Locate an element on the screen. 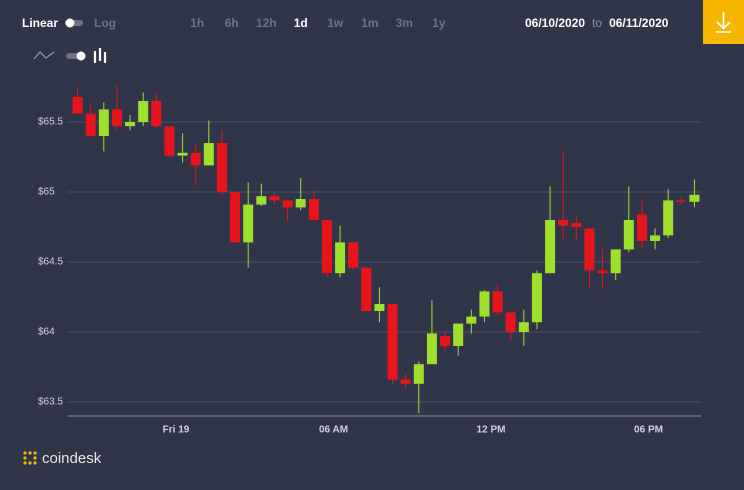 Image resolution: width=744 pixels, height=490 pixels. range-buttons: 1h 6h 12h 1d 1w 1m 3m 1y is located at coordinates (318, 23).